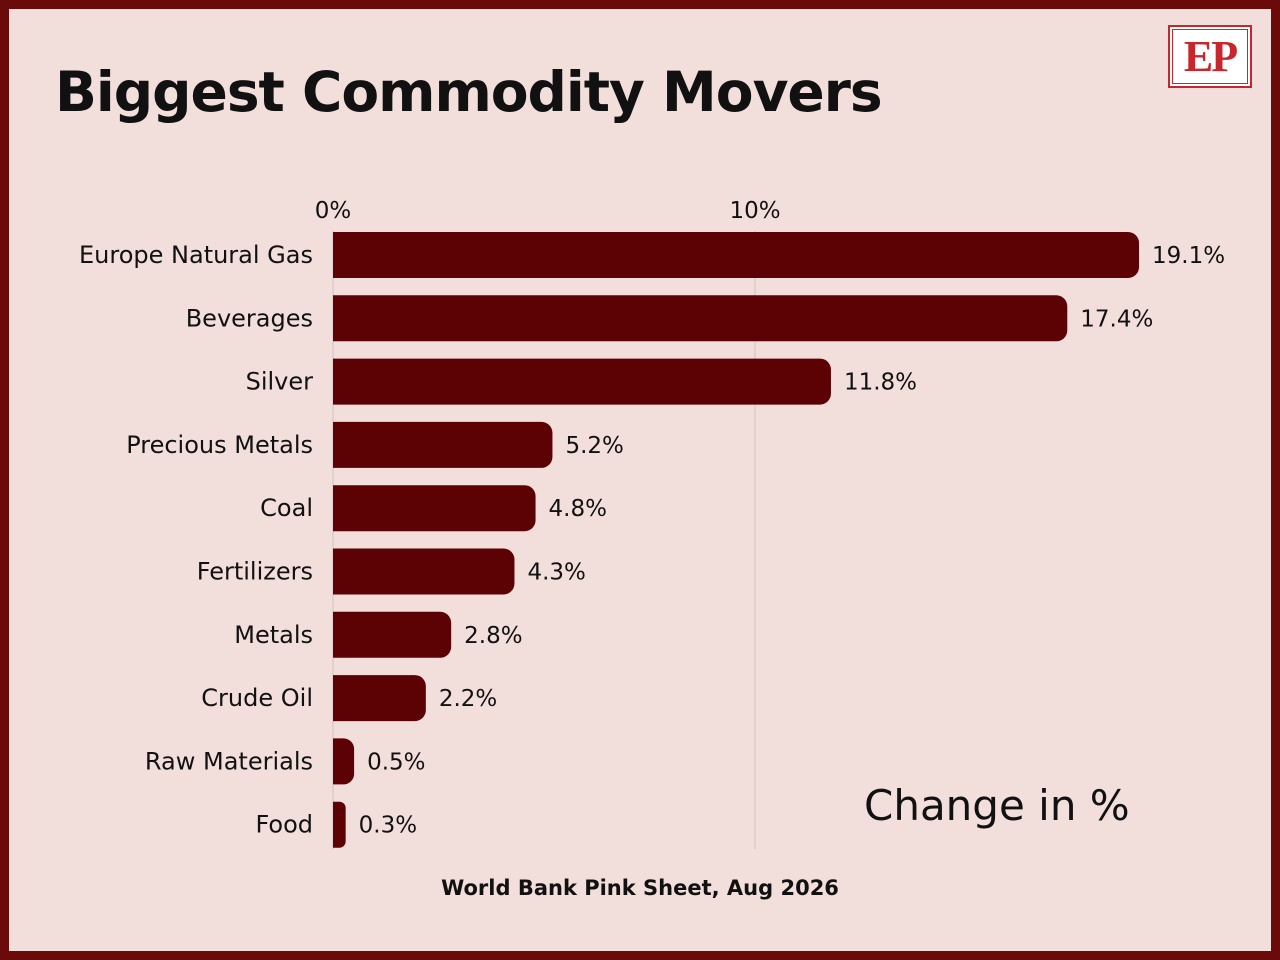 This screenshot has width=1280, height=960. What do you see at coordinates (273, 635) in the screenshot?
I see `category-label: Metals` at bounding box center [273, 635].